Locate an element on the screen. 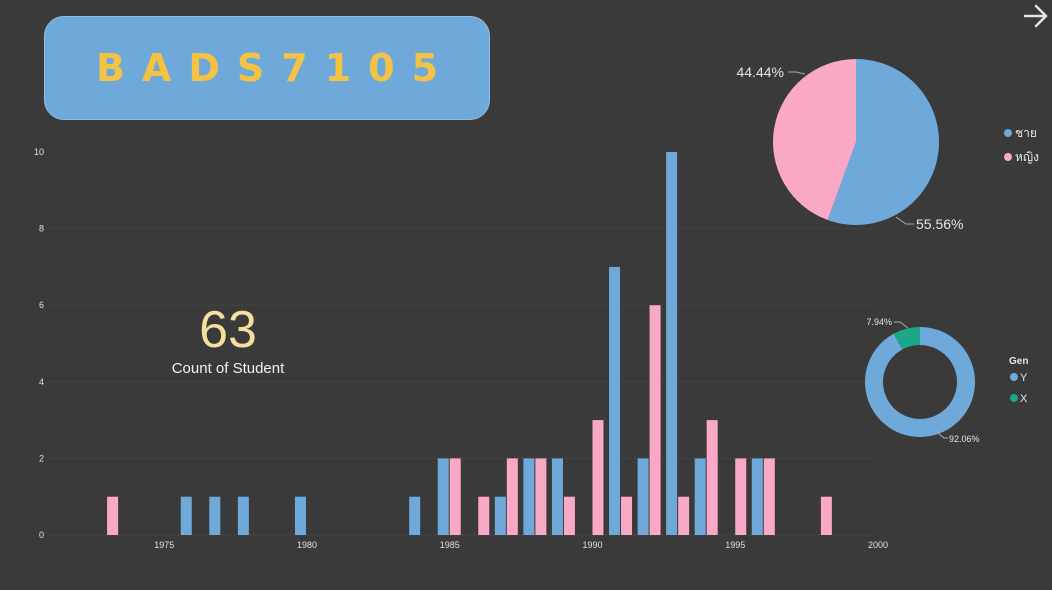 The width and height of the screenshot is (1052, 590). bar-y-ticks: 0 2 4 6 8 10 is located at coordinates (39, 343).